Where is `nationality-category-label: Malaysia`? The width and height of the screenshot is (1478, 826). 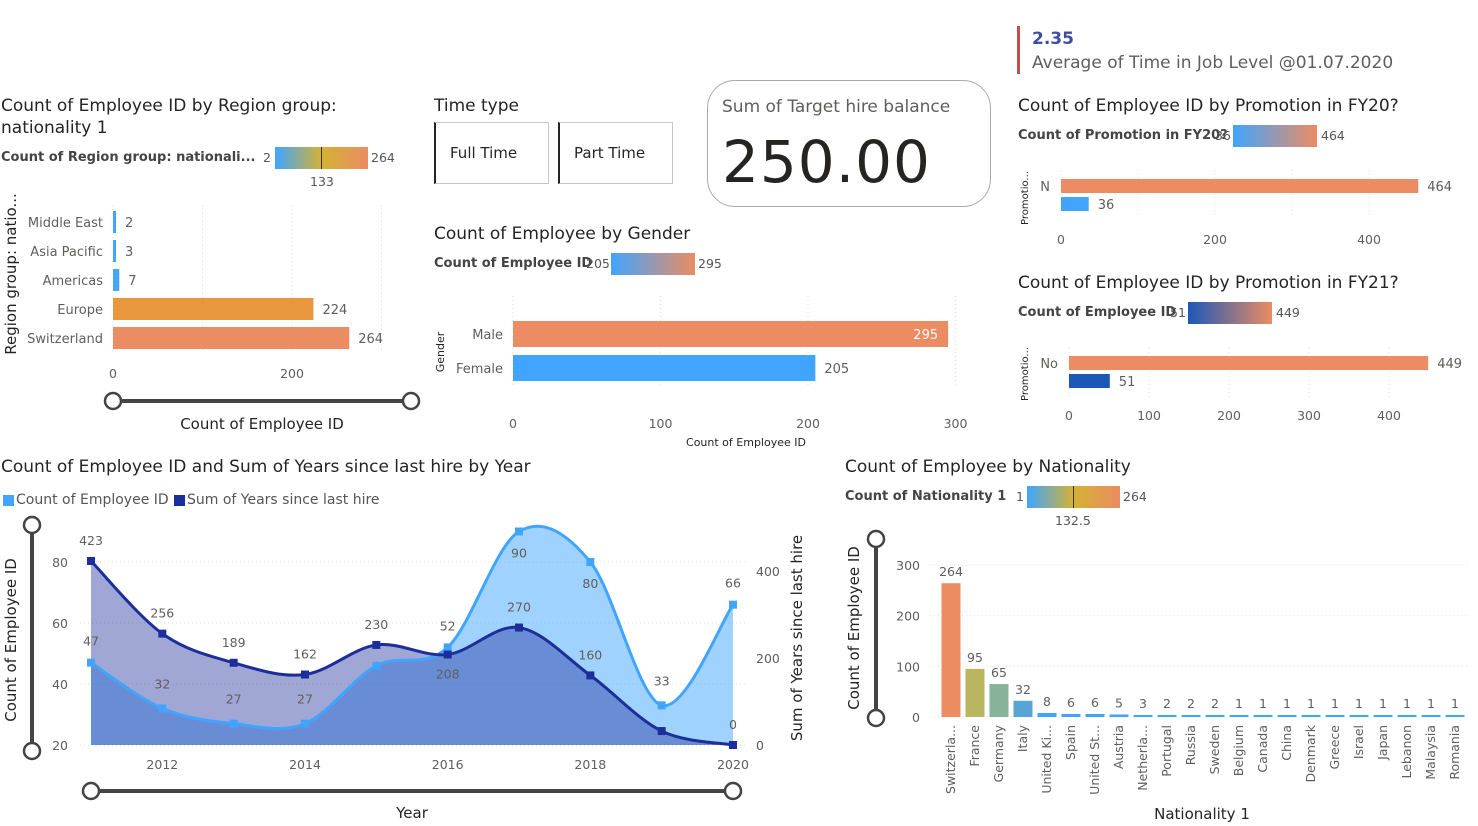
nationality-category-label: Malaysia is located at coordinates (1430, 752).